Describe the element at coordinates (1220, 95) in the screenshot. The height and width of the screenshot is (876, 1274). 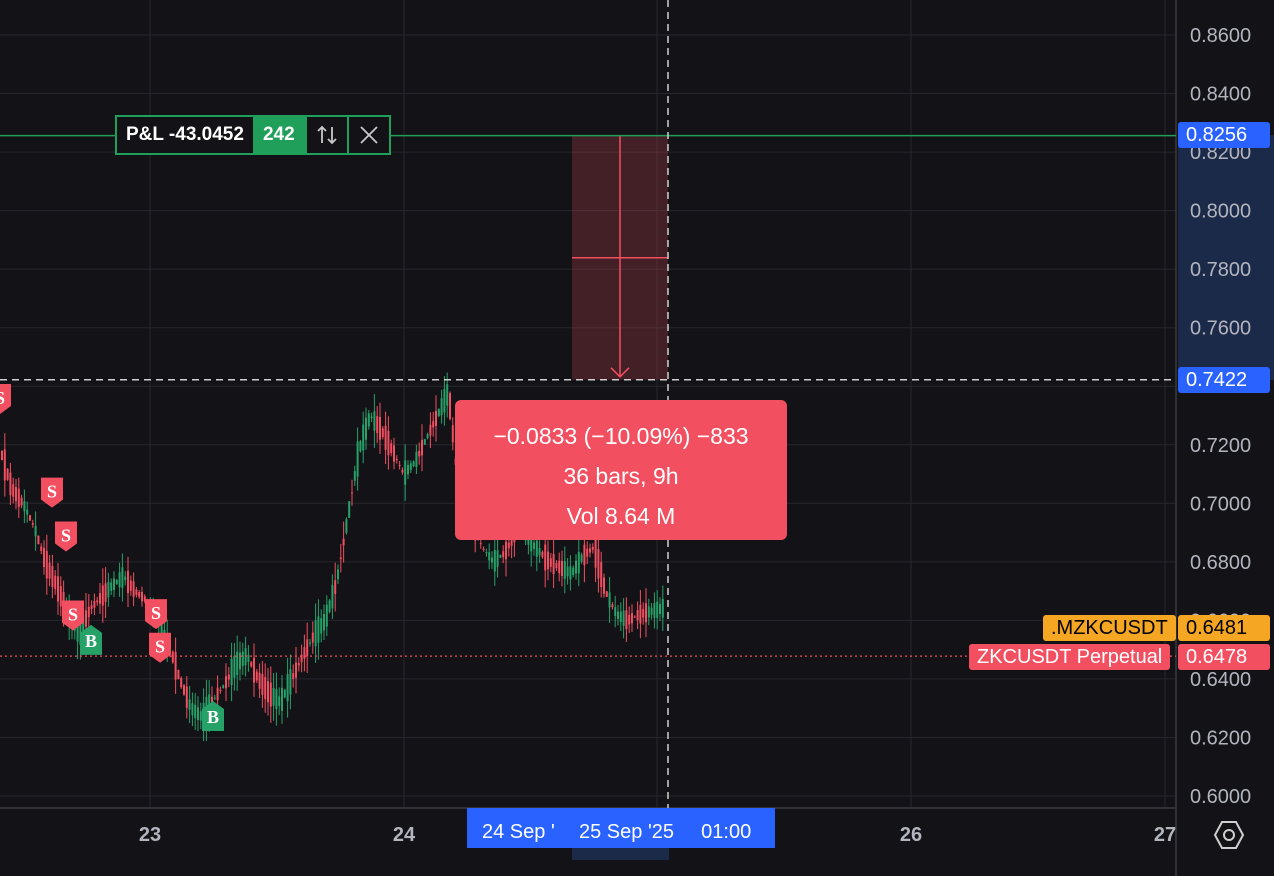
I see `y-tick-label: 0.8400` at that location.